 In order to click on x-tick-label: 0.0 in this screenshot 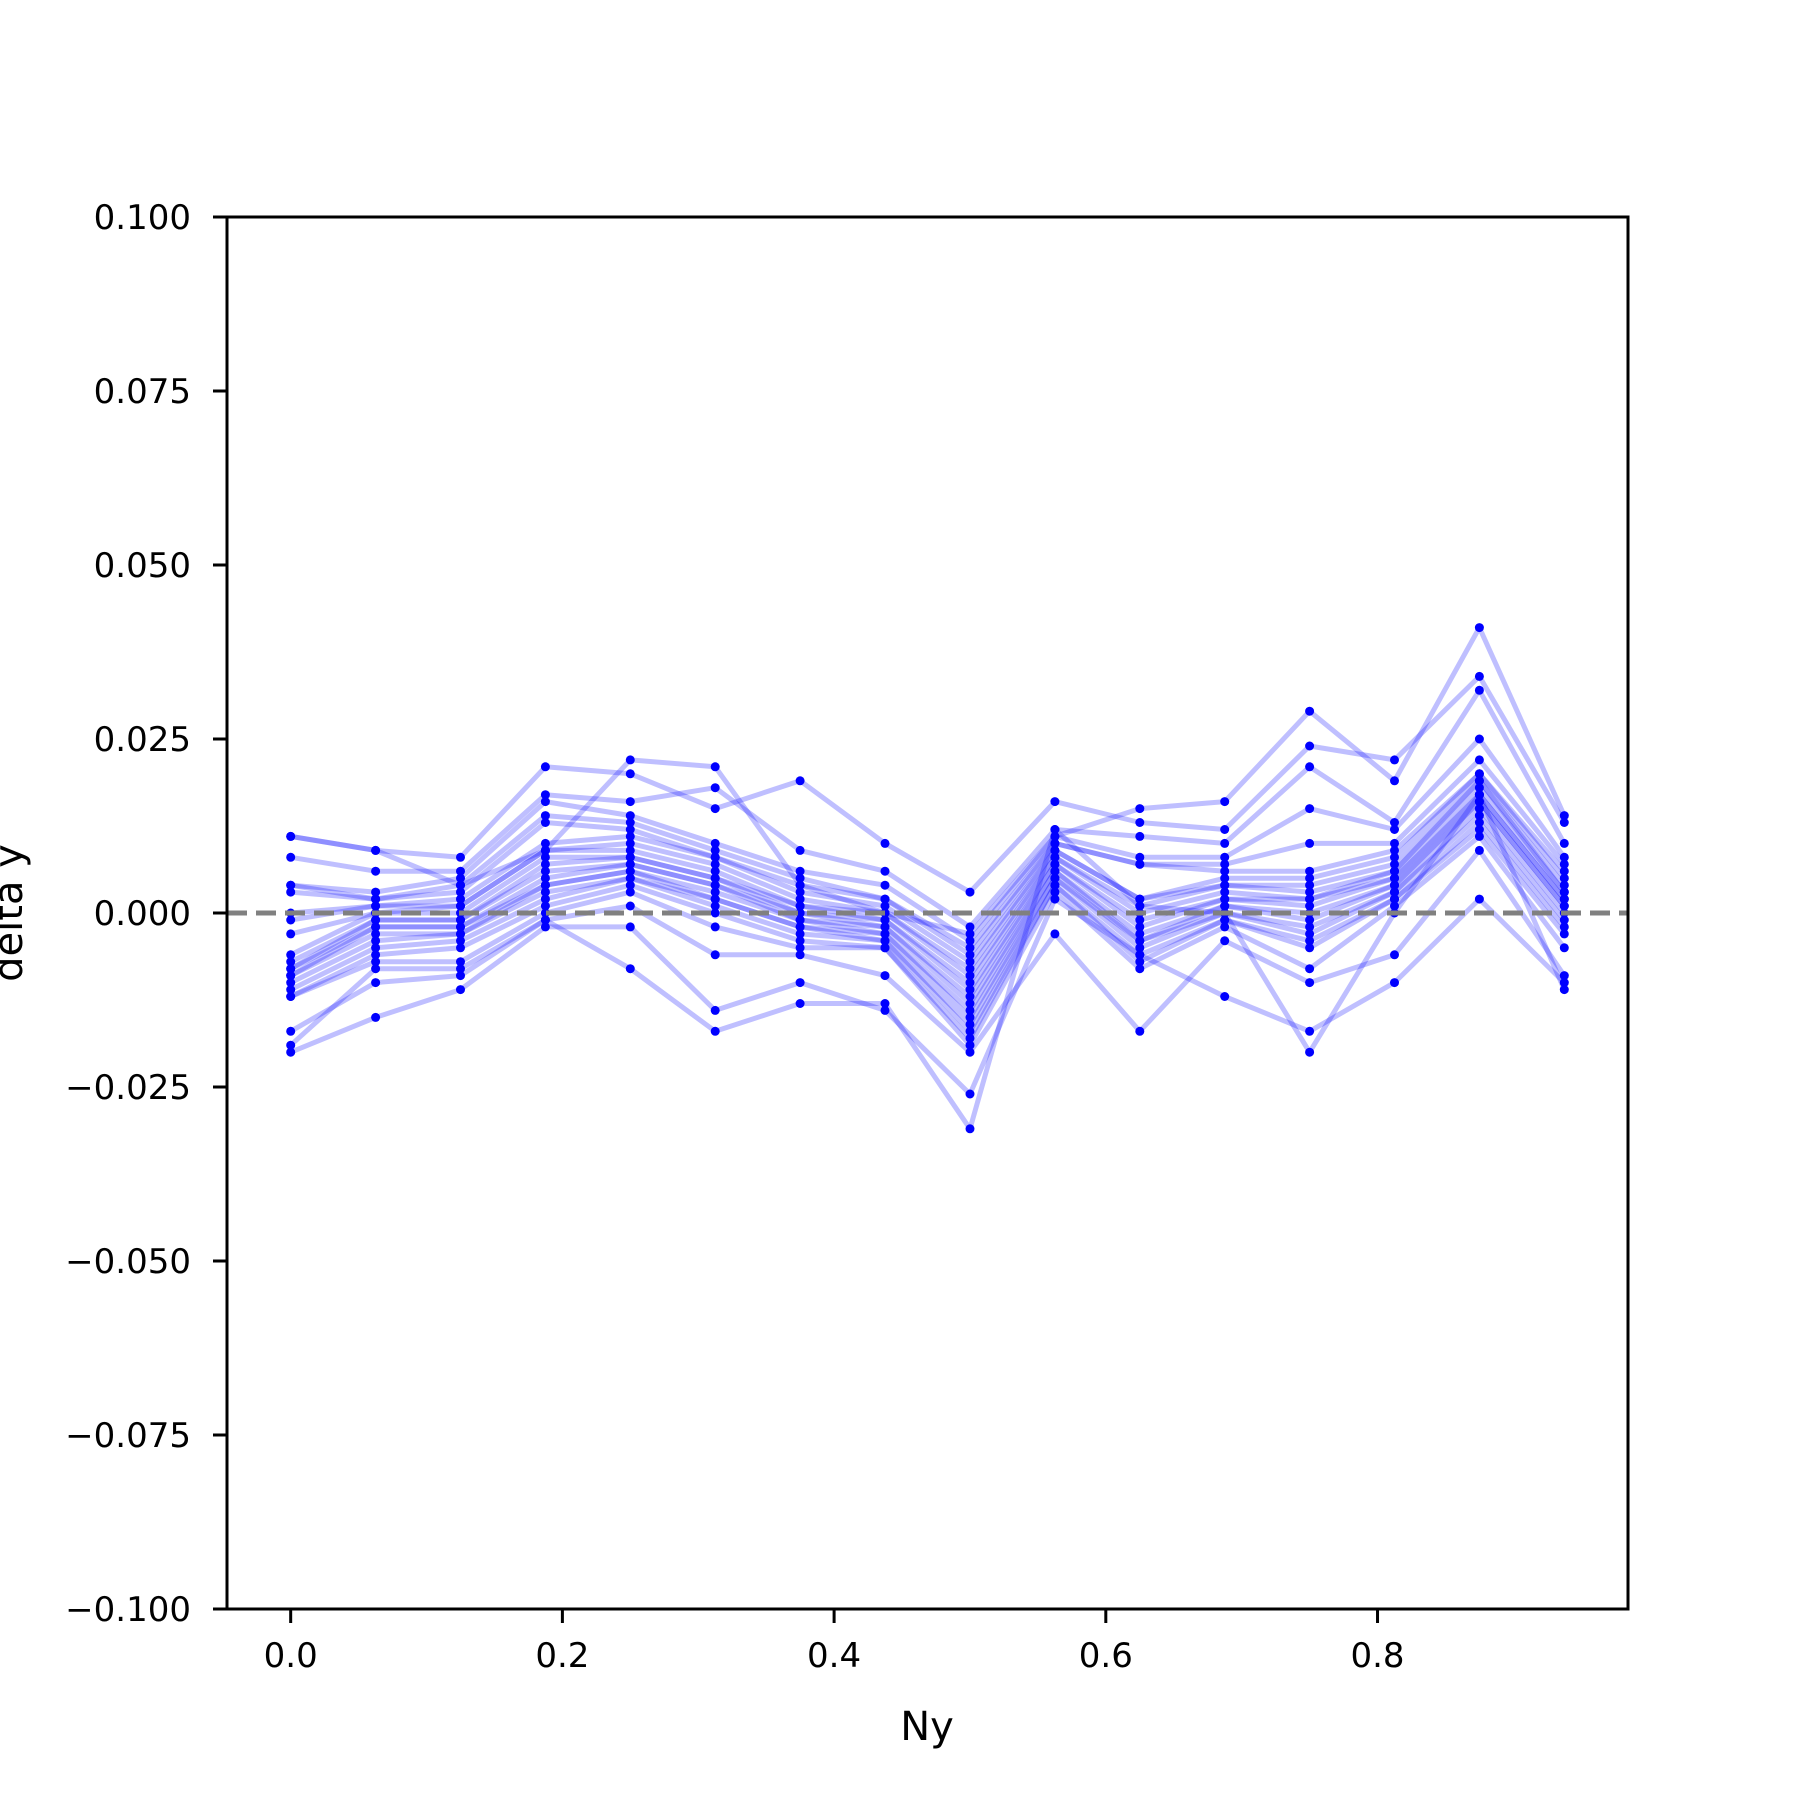, I will do `click(291, 1656)`.